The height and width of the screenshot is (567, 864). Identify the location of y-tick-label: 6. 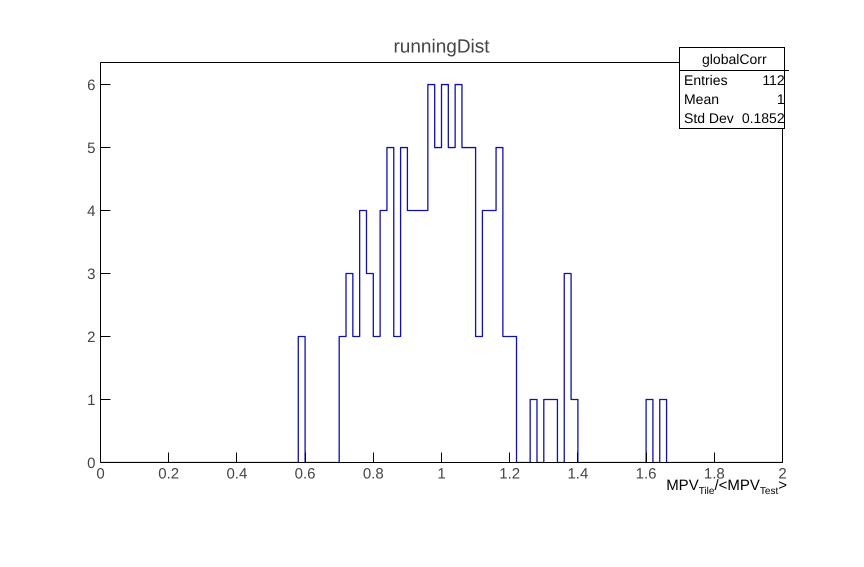
(91, 85).